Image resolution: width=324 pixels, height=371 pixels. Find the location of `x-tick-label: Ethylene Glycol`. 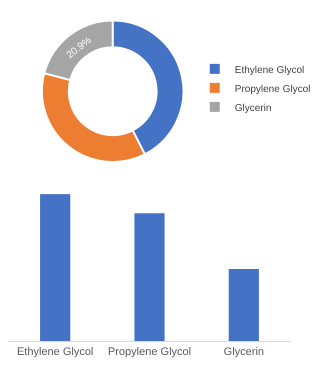

x-tick-label: Ethylene Glycol is located at coordinates (55, 352).